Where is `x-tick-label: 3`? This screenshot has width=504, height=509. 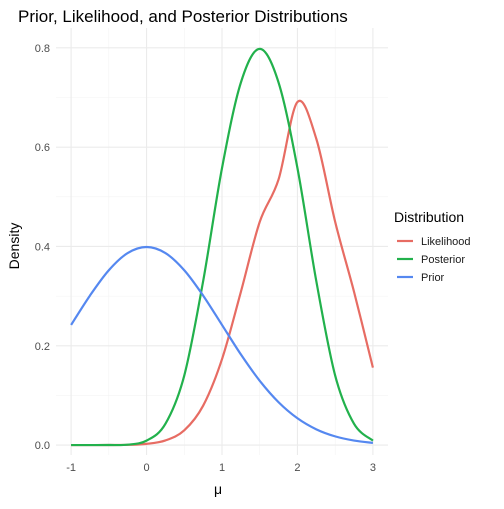 x-tick-label: 3 is located at coordinates (373, 468).